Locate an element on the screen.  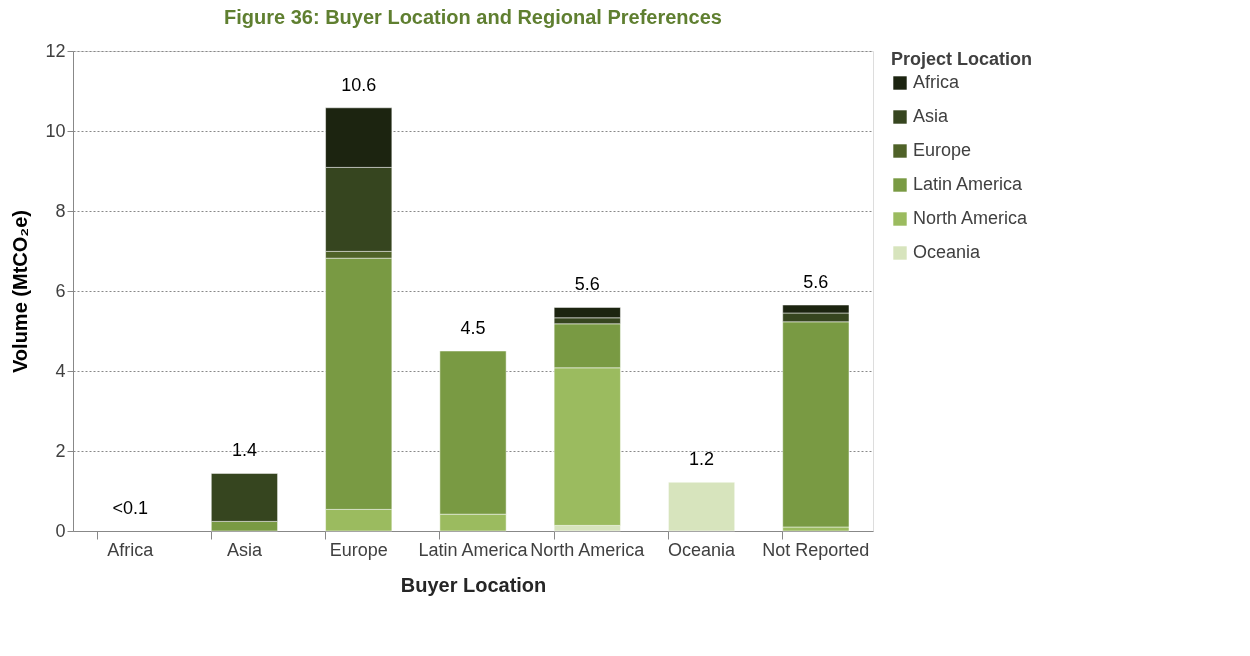
legend-label: Europe is located at coordinates (942, 150).